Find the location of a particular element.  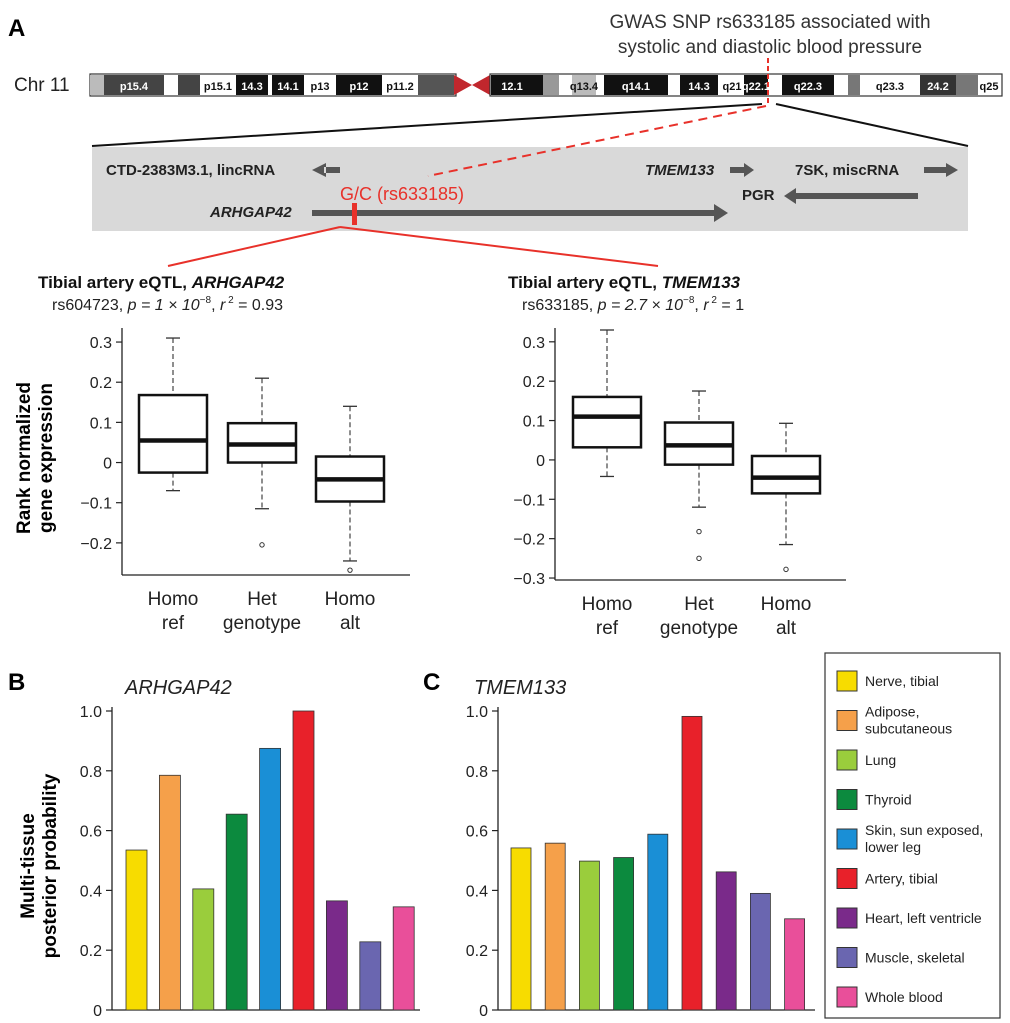

eqtl-left-stats: rs604723, p = 1 × 10−8, r 2 = 0.93 is located at coordinates (167, 304).